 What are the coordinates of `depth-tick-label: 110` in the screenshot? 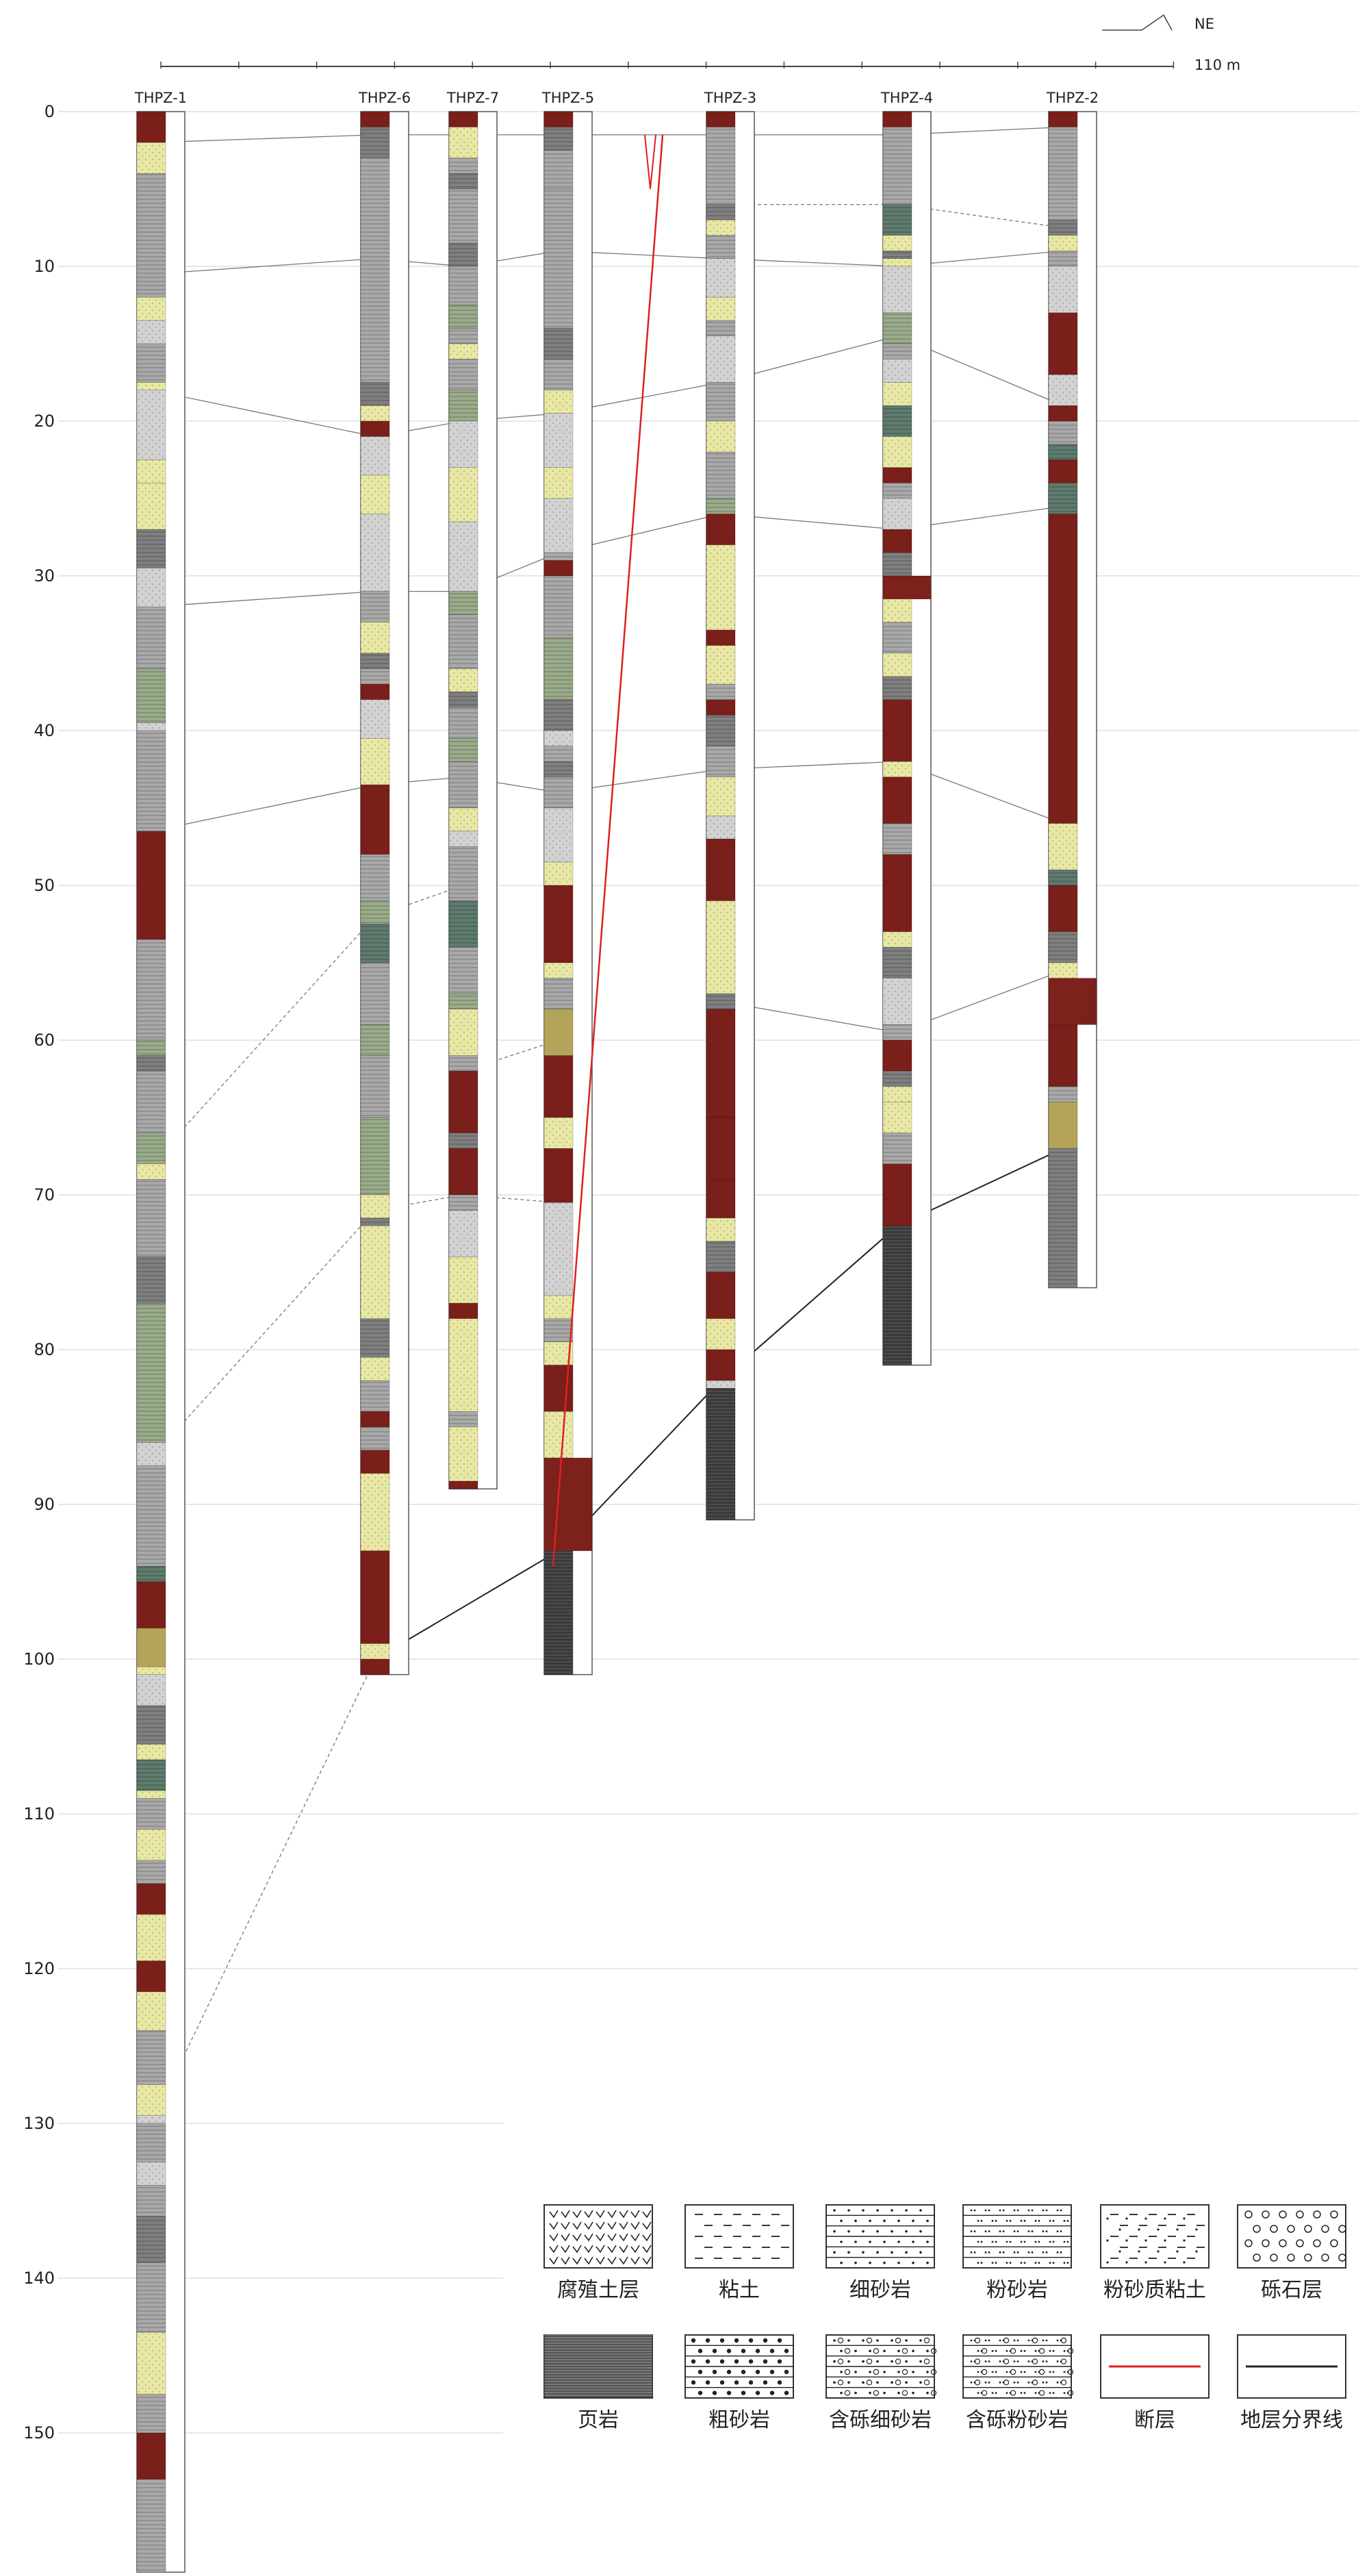 It's located at (39, 1813).